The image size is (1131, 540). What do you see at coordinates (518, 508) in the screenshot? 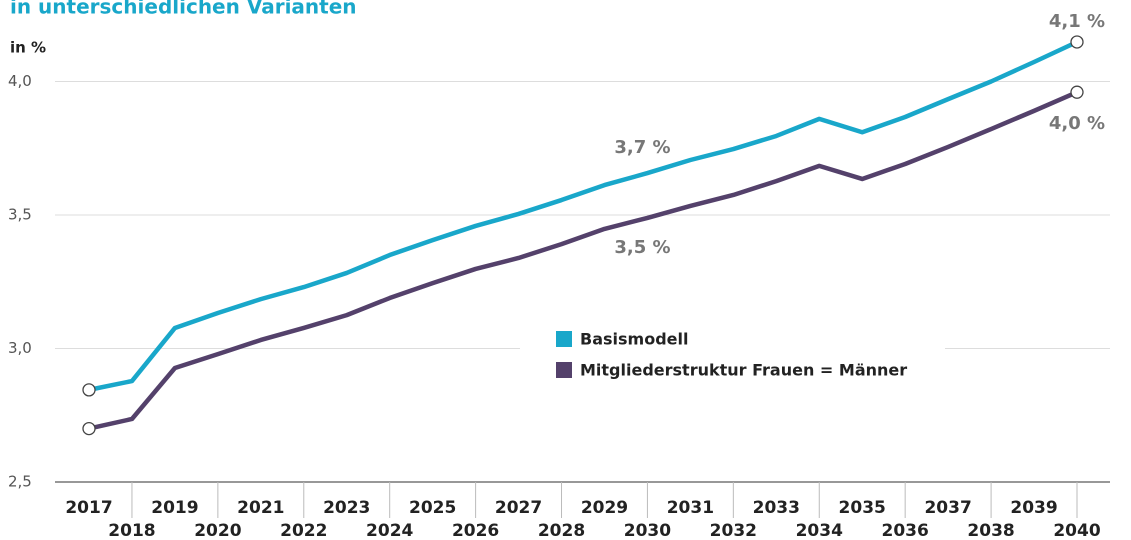
I see `x-tick-label: 2027` at bounding box center [518, 508].